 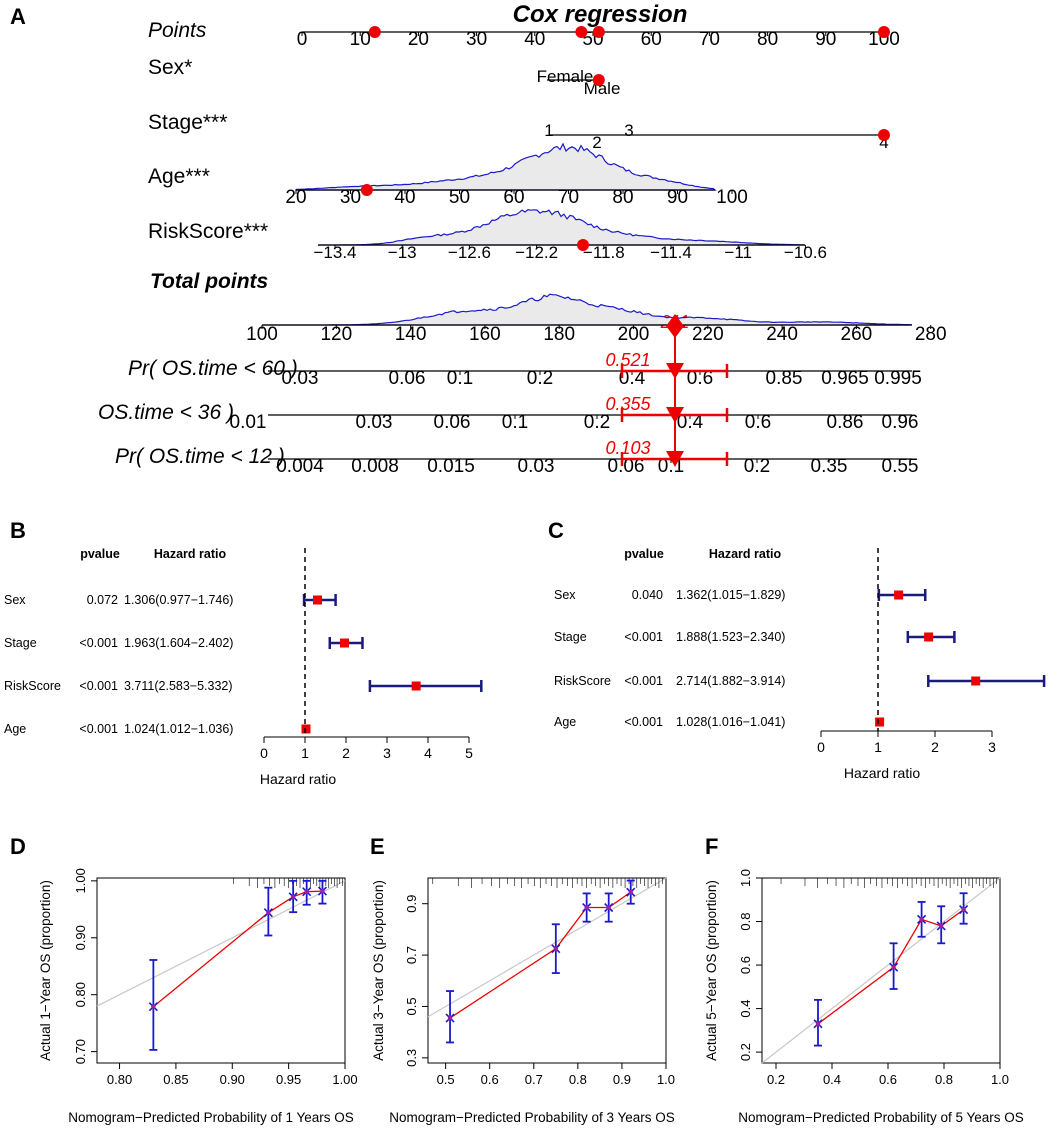 I want to click on pred12-label: Pr( OS.time < 12 ), so click(x=200, y=456).